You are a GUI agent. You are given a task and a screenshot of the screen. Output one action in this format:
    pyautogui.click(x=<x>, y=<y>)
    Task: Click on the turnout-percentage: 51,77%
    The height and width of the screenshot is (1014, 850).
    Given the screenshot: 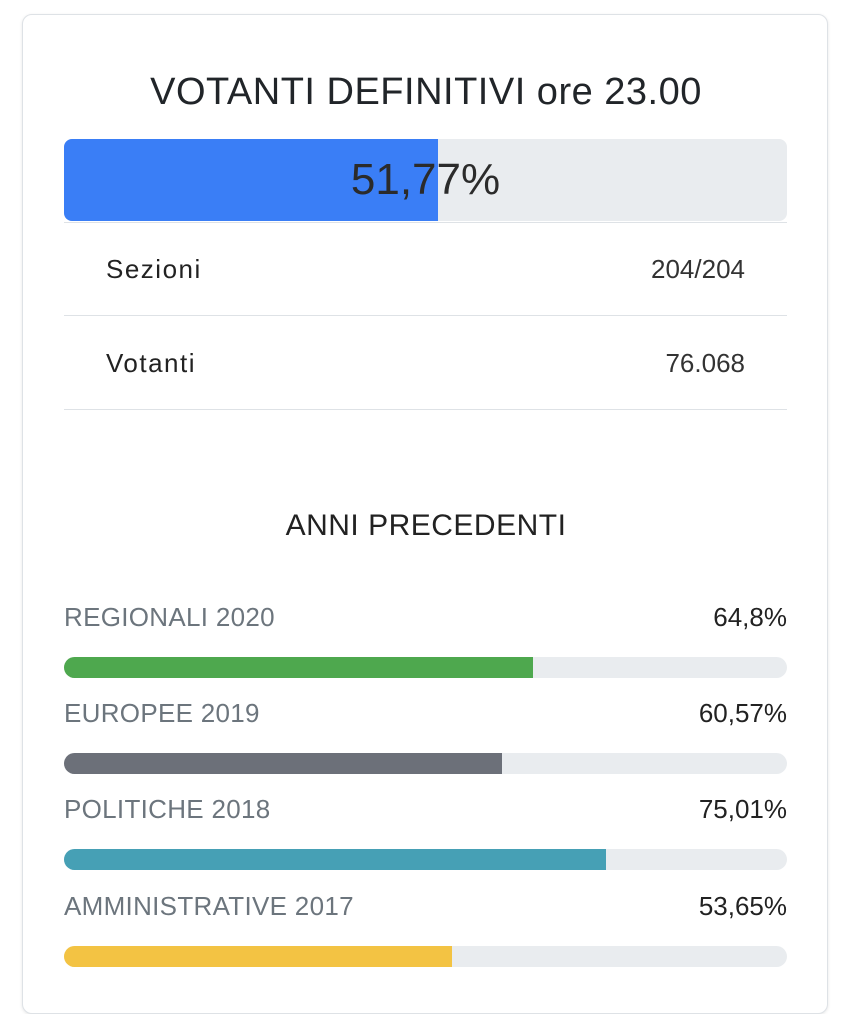 What is the action you would take?
    pyautogui.click(x=425, y=179)
    